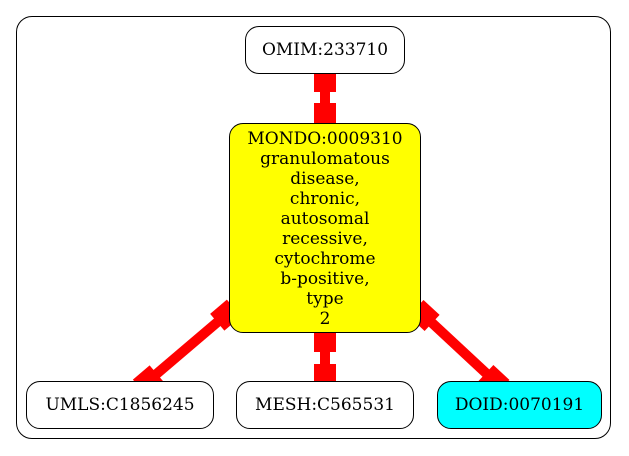 The image size is (629, 456). What do you see at coordinates (325, 239) in the screenshot?
I see `node-mondo-line: recessive,` at bounding box center [325, 239].